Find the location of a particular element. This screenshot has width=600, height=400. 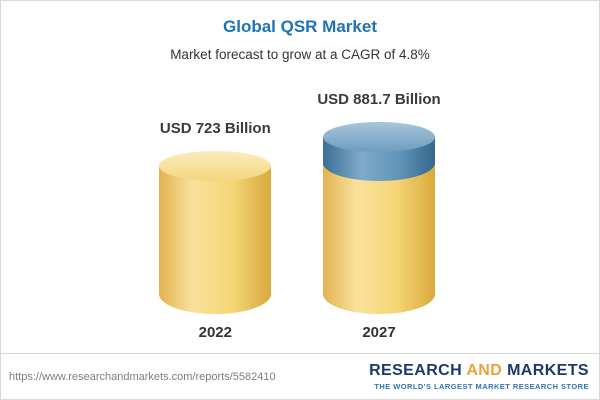

bar-group-2027: USD 881.7 Billion 2027 is located at coordinates (378, 216).